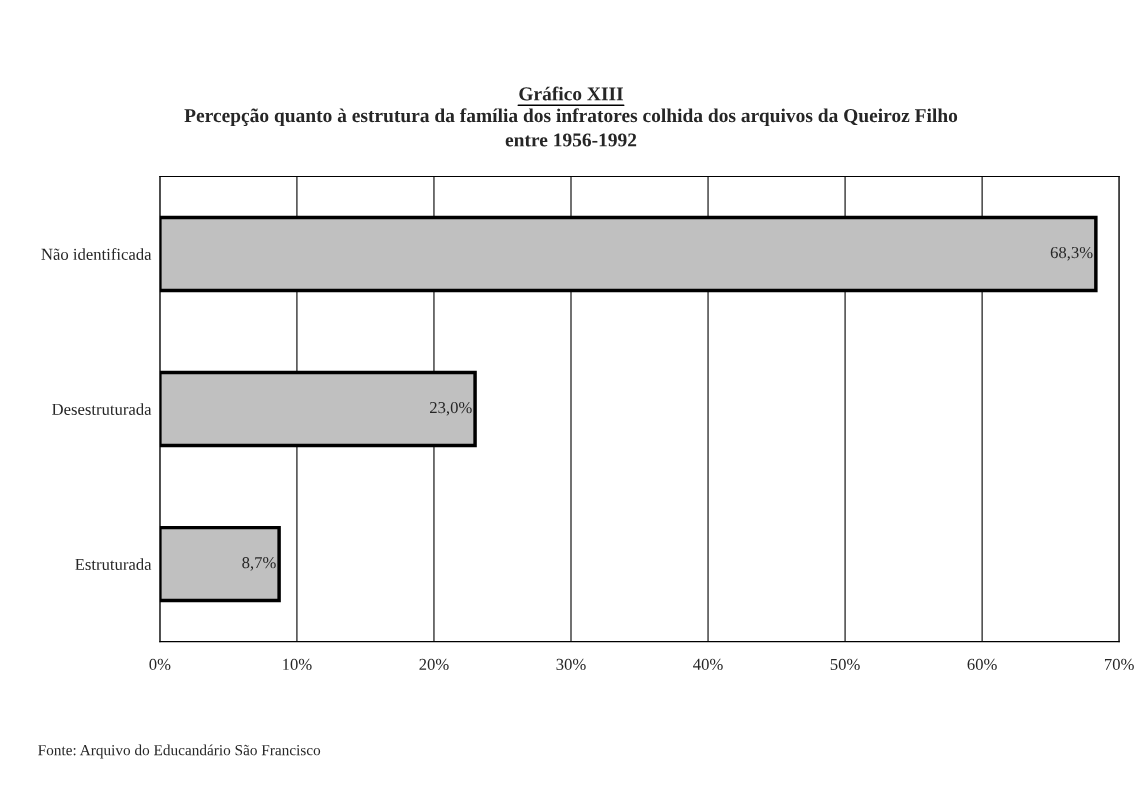 This screenshot has width=1142, height=802. Describe the element at coordinates (845, 664) in the screenshot. I see `x-tick-label: 50%` at that location.